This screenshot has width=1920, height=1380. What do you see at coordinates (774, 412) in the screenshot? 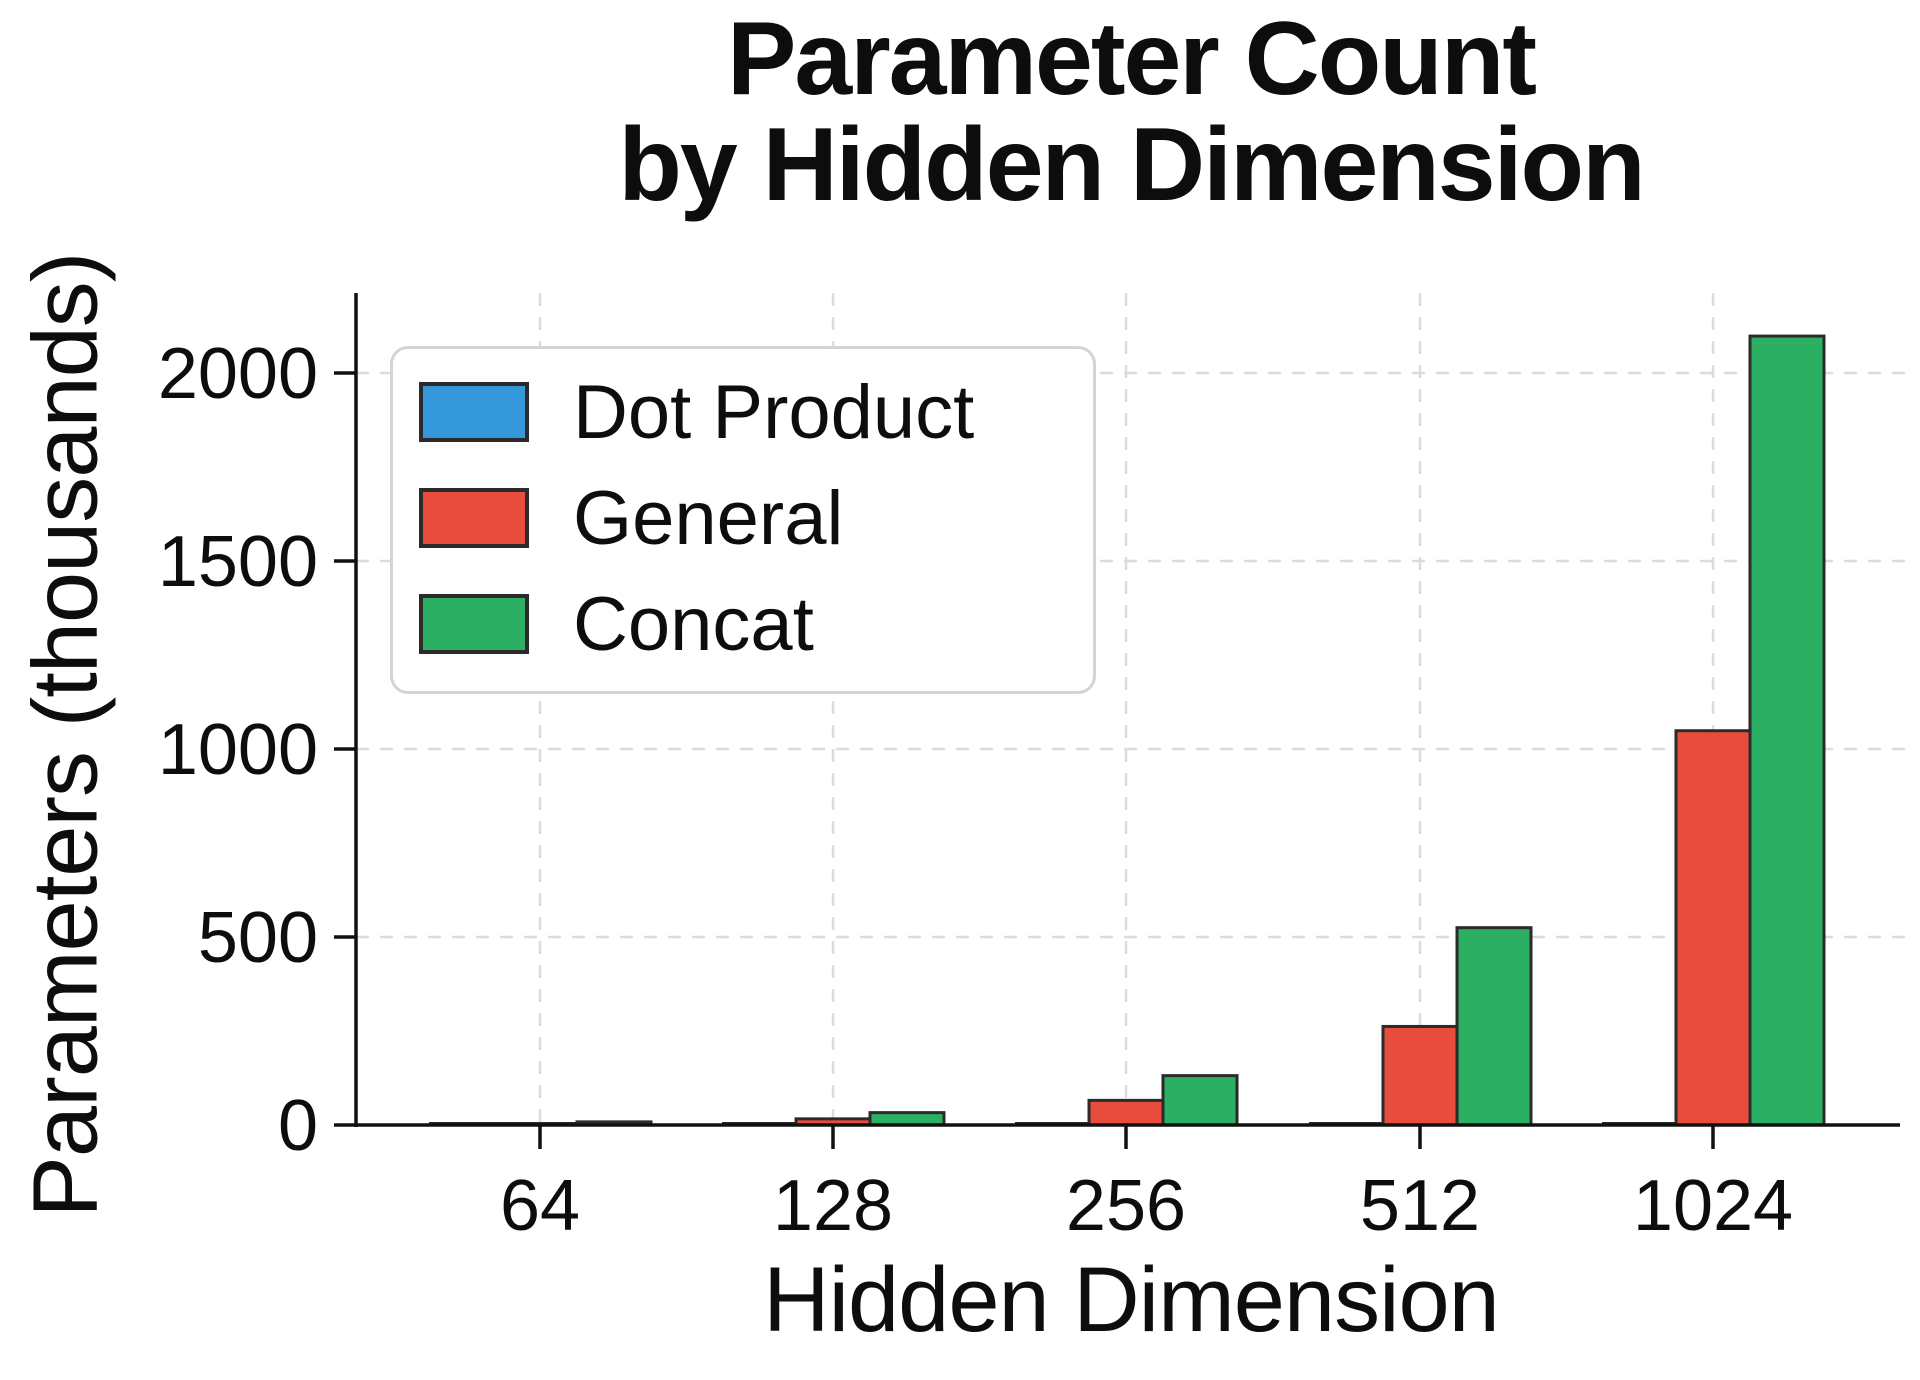
I see `legend-label-dot-product: Dot Product` at bounding box center [774, 412].